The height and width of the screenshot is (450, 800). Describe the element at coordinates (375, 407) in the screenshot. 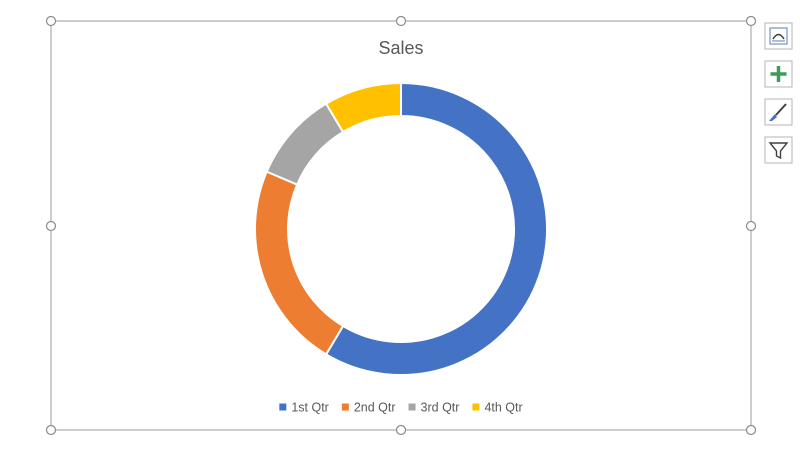

I see `legend-label: 2nd Qtr` at that location.